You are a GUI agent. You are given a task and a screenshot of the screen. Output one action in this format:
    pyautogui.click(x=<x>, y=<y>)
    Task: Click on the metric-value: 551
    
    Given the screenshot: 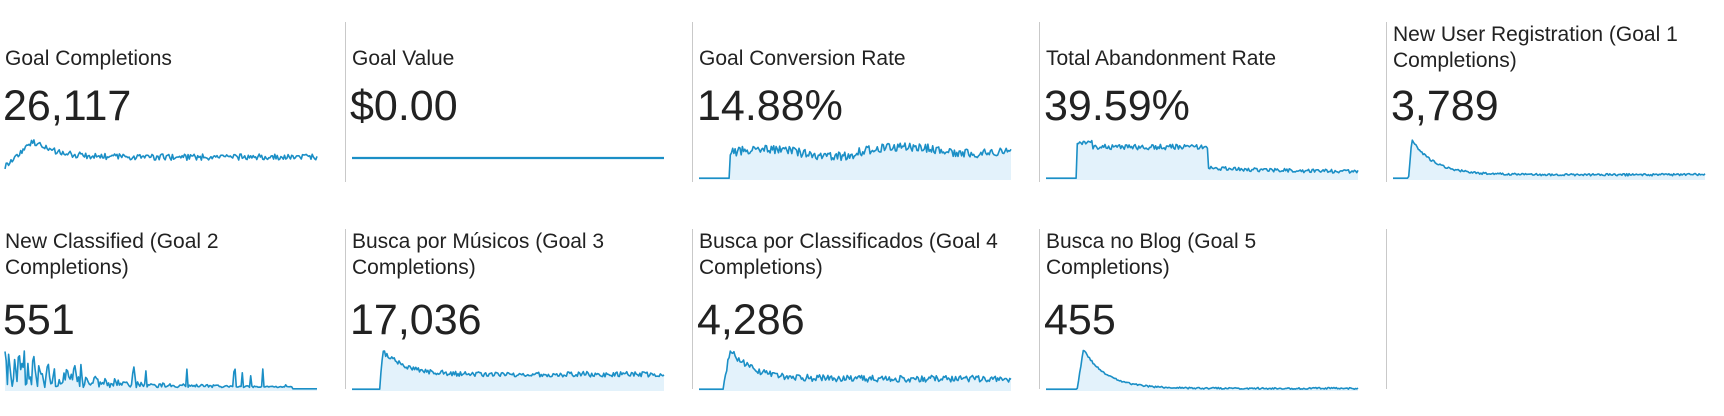 What is the action you would take?
    pyautogui.click(x=39, y=320)
    